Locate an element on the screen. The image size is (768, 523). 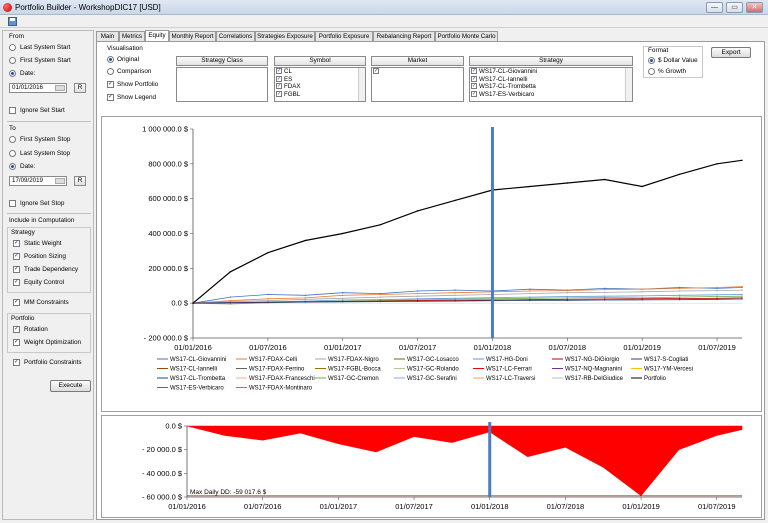
strategy-class-header: Strategy Class is located at coordinates (222, 61).